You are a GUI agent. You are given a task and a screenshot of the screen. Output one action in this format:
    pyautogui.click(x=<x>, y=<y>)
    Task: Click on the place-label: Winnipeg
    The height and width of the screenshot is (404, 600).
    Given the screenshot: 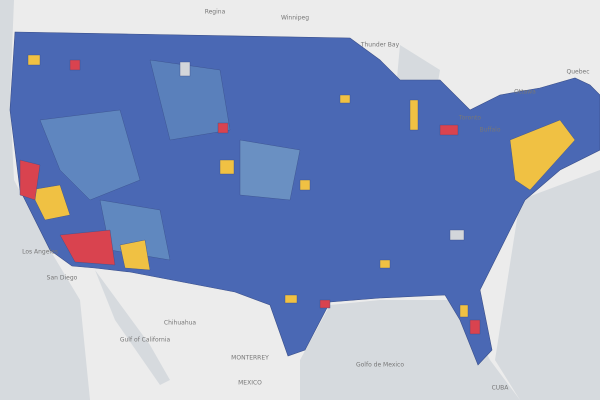 What is the action you would take?
    pyautogui.click(x=295, y=18)
    